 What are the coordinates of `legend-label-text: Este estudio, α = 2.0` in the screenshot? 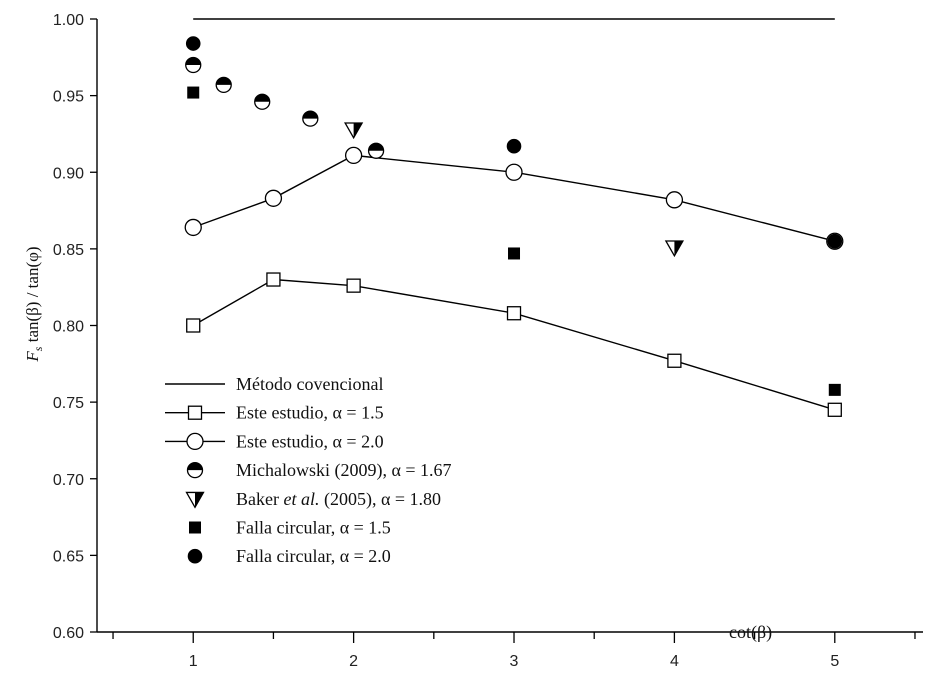 It's located at (310, 441).